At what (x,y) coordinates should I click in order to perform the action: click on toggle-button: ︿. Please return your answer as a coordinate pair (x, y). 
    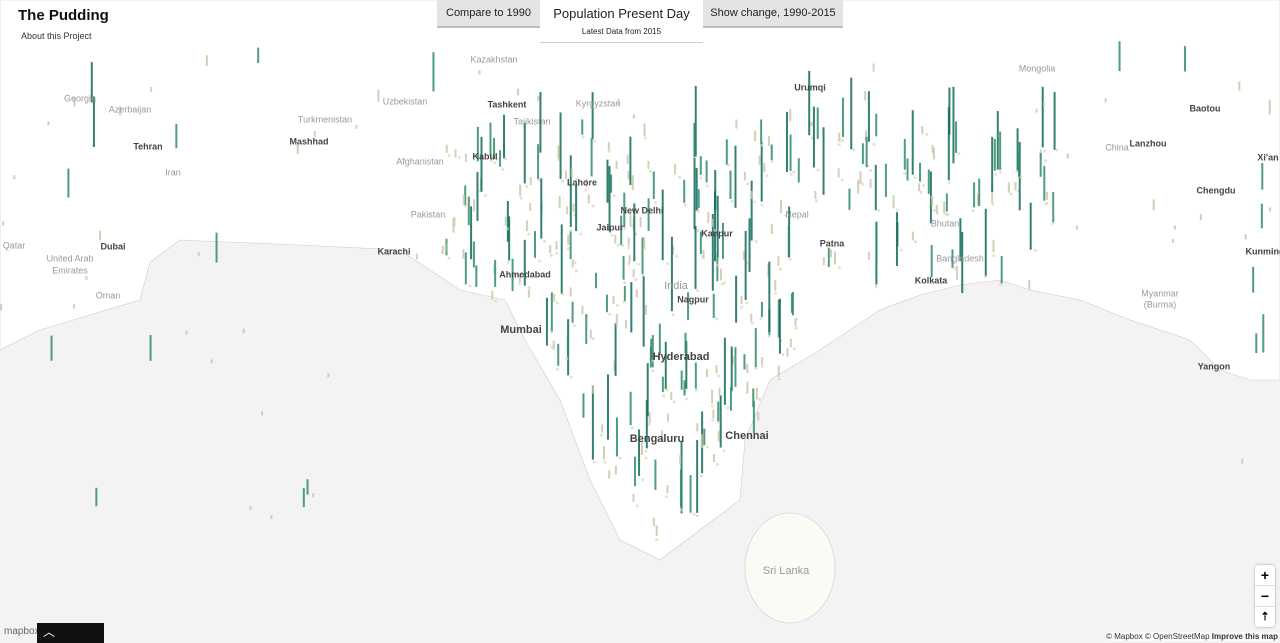
    Looking at the image, I should click on (70, 633).